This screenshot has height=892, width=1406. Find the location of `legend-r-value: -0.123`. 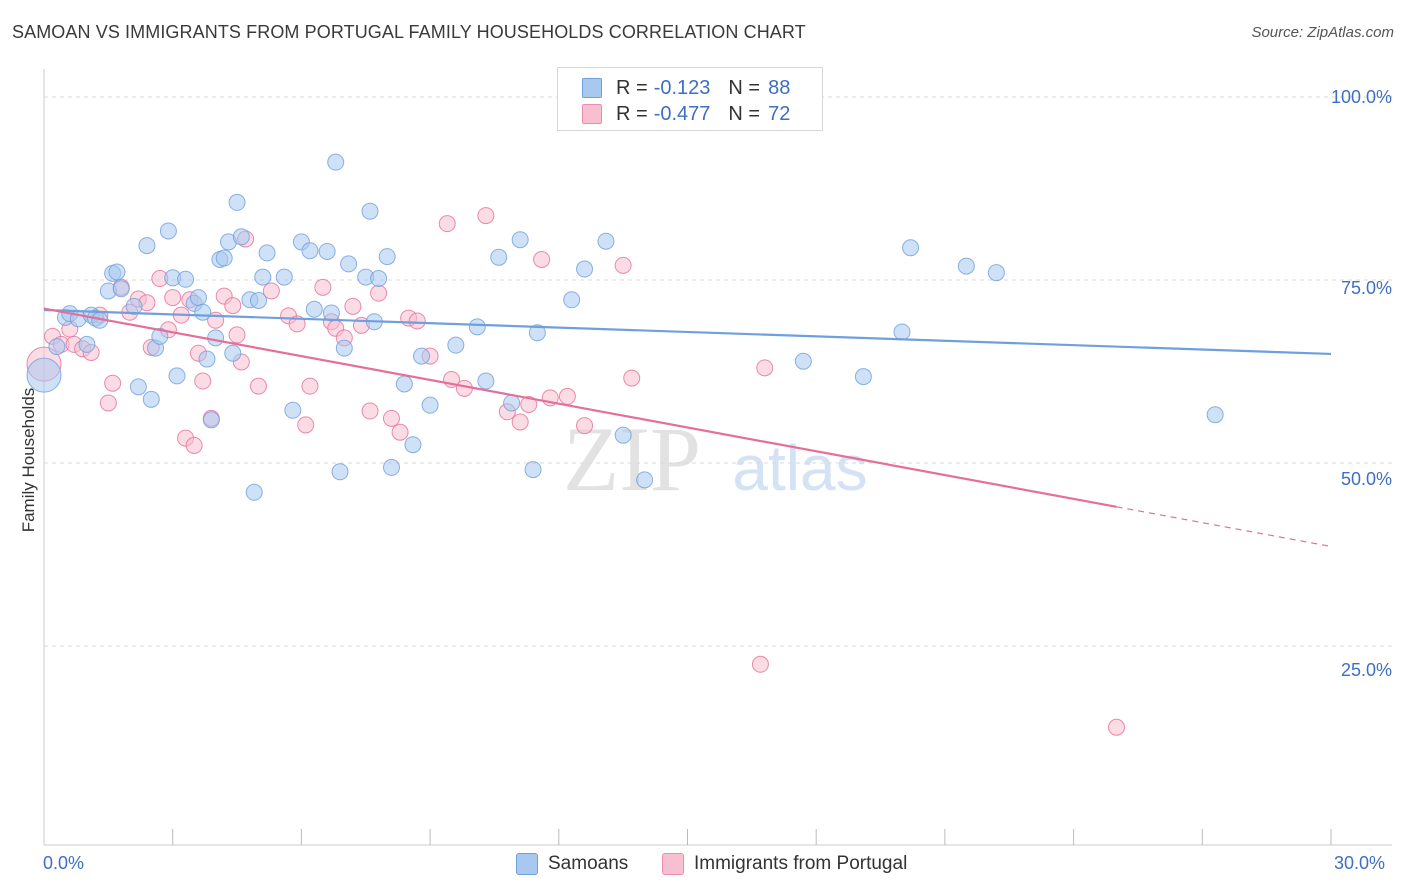

legend-r-value: -0.123 is located at coordinates (682, 87).